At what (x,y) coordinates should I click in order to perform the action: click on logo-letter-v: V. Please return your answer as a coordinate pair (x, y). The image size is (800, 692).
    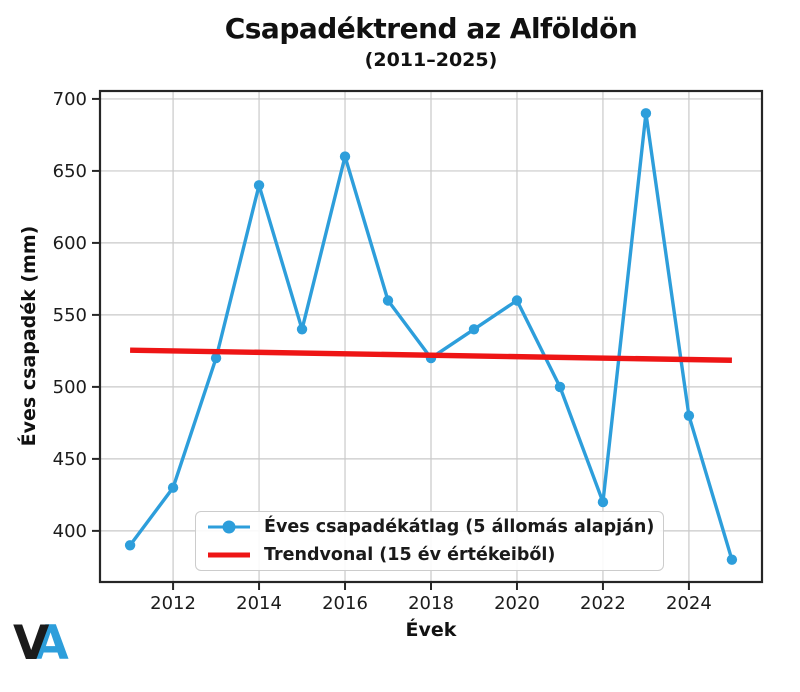
    Looking at the image, I should click on (31, 643).